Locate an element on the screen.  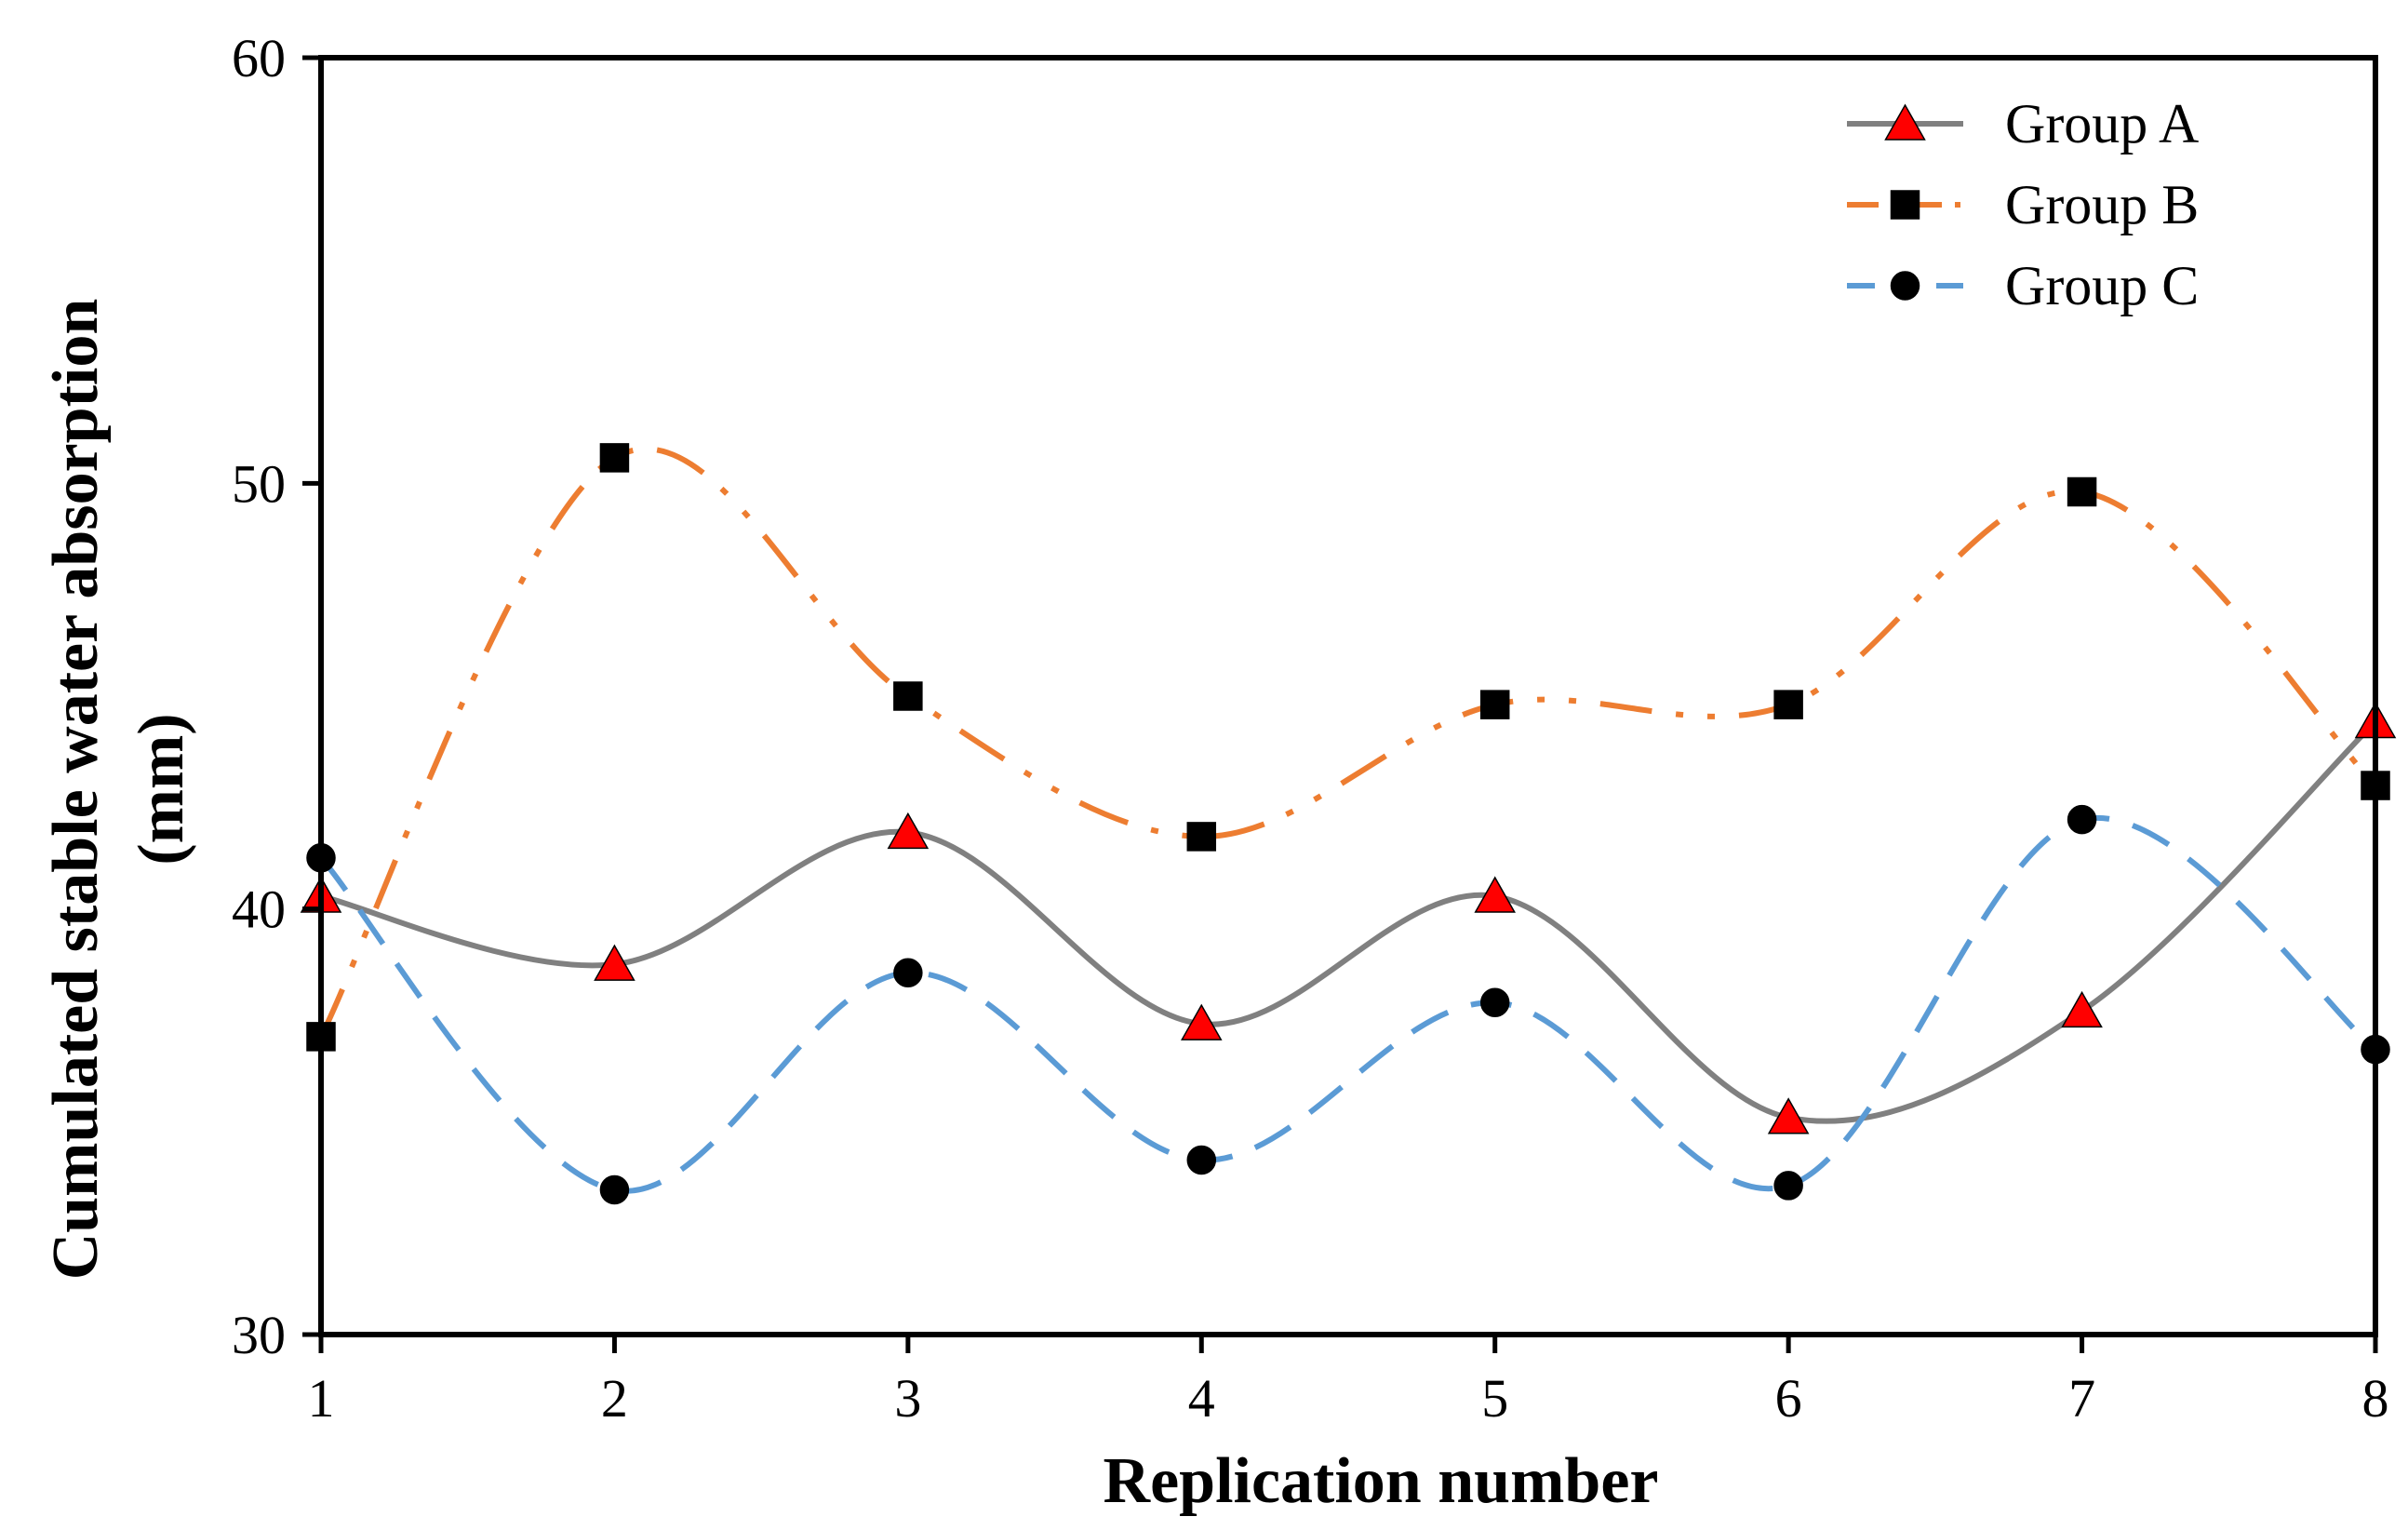
legend-label-group-c: Group C is located at coordinates (2102, 285).